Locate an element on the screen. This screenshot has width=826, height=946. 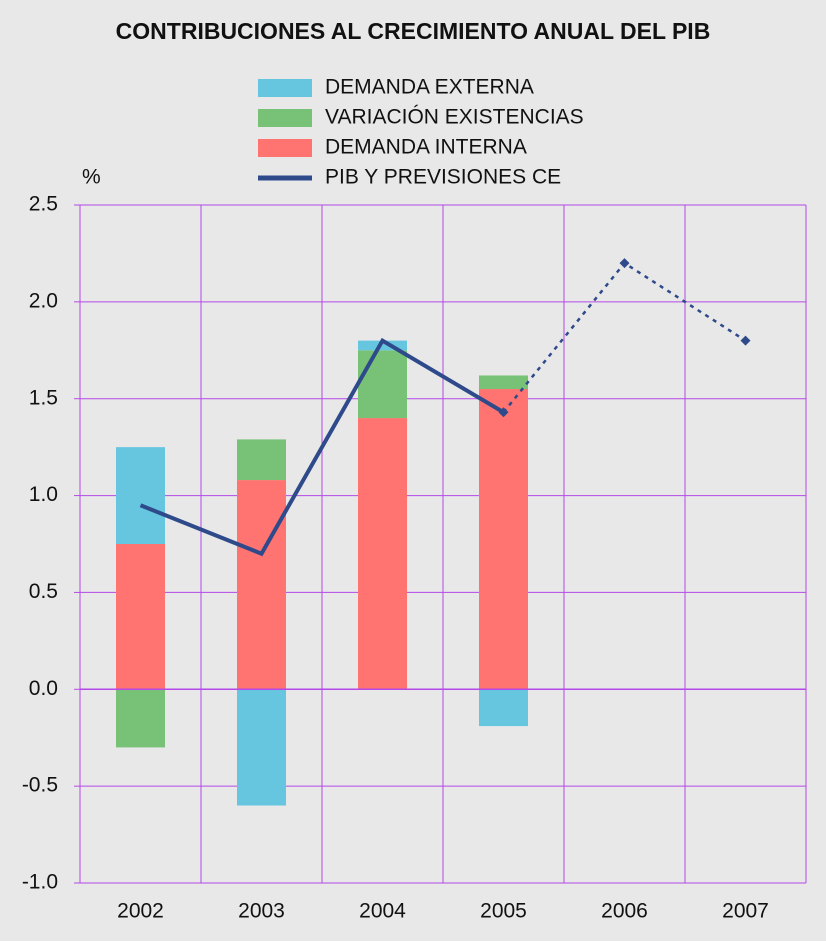
legend-label: DEMANDA INTERNA is located at coordinates (426, 147).